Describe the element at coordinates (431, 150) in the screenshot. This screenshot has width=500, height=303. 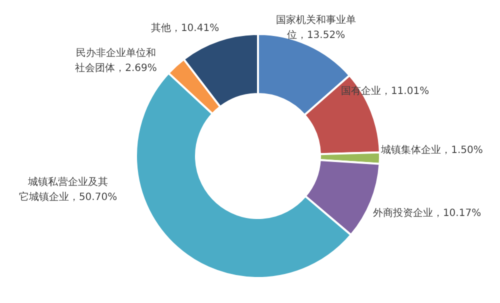
I see `slice-label: 城镇集体企业，1.50%` at that location.